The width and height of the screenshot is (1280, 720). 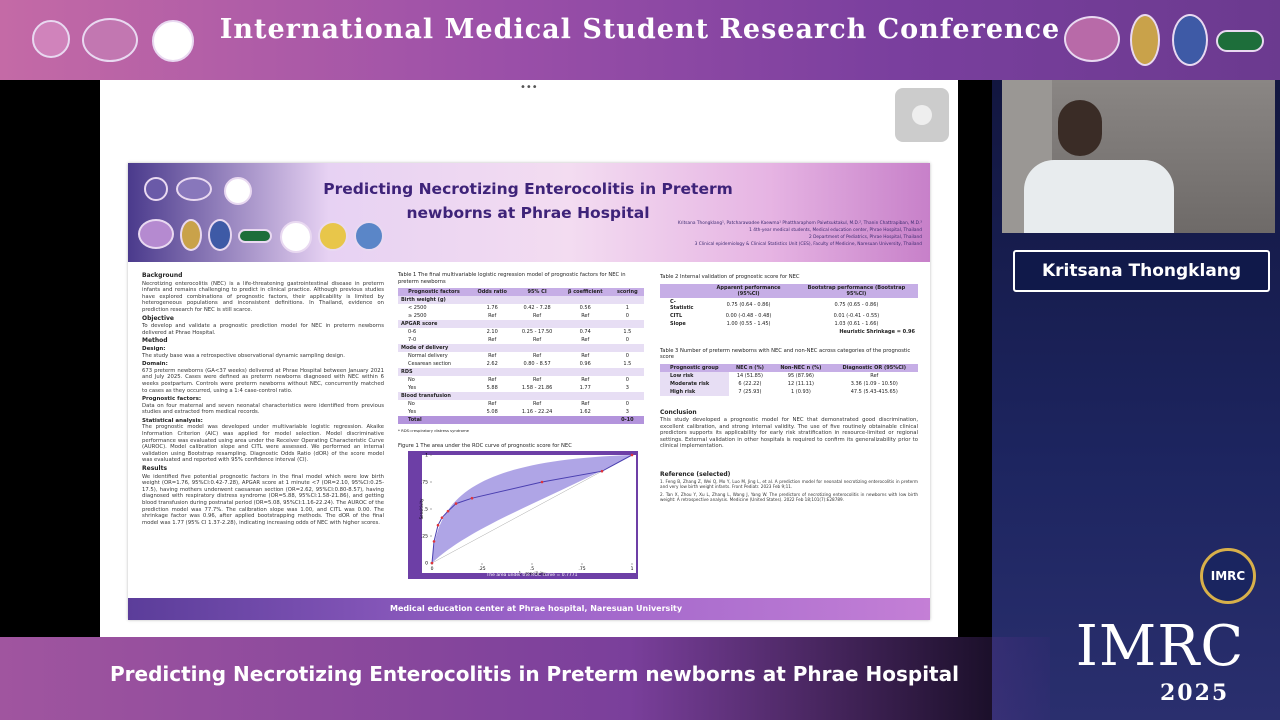 I want to click on speaker-head, so click(x=1080, y=128).